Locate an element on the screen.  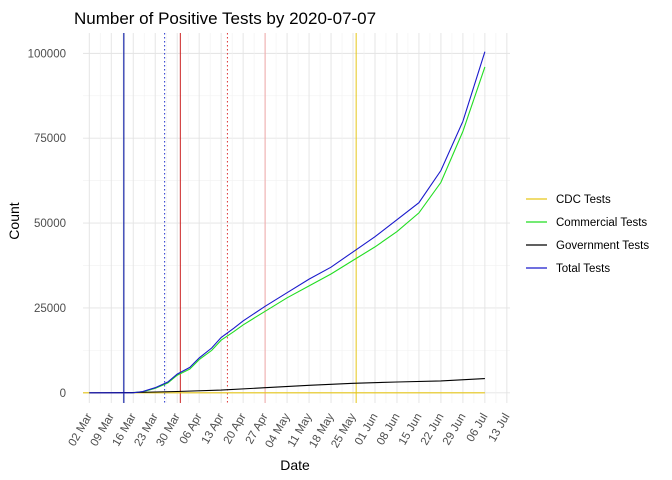
x-tick-label: 13 Jul is located at coordinates (500, 428).